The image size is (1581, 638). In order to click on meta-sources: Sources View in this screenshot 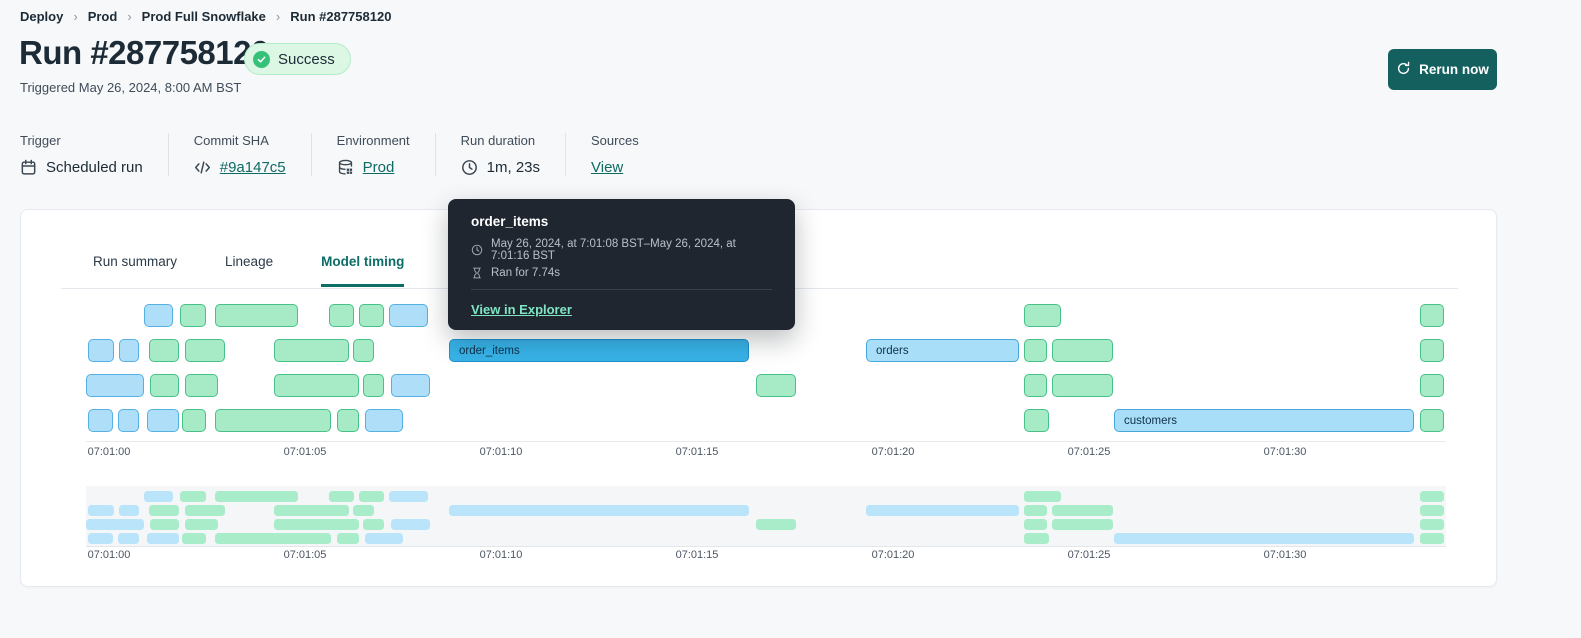, I will do `click(627, 154)`.